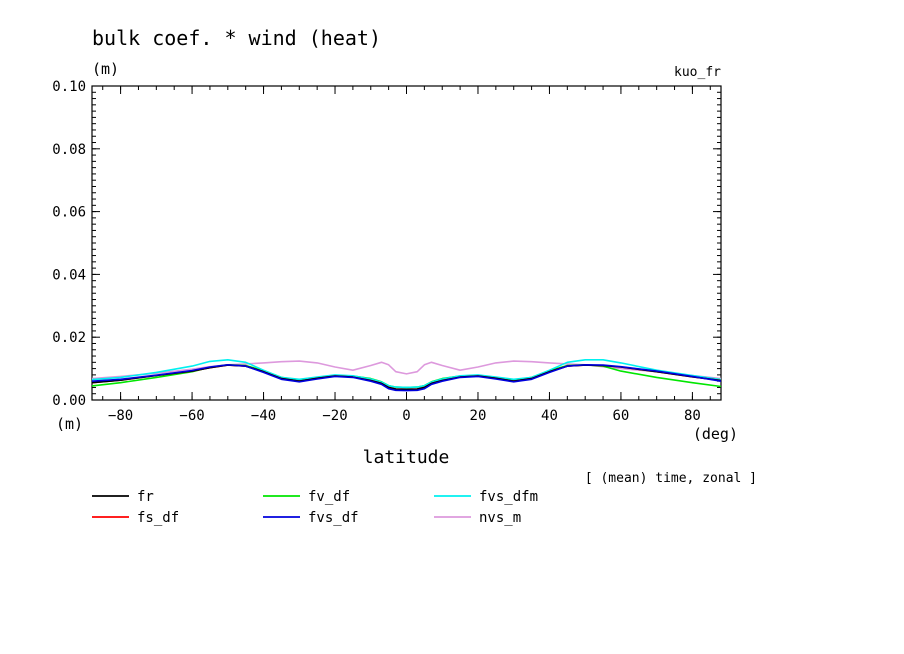 This screenshot has height=654, width=904. What do you see at coordinates (406, 370) in the screenshot?
I see `series-line-nvs_m` at bounding box center [406, 370].